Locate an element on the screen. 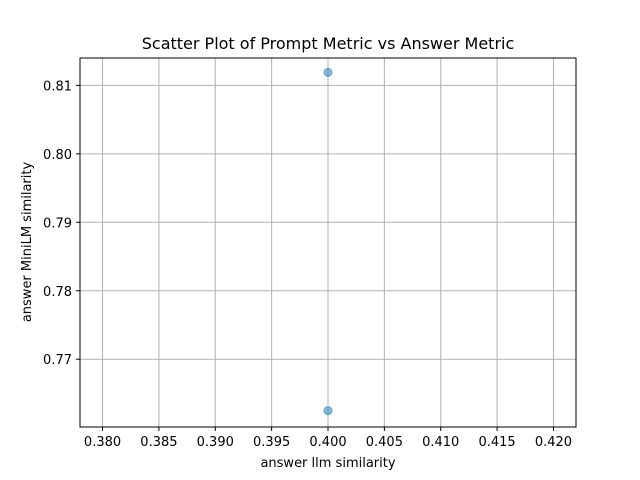 Image resolution: width=640 pixels, height=480 pixels. y-tick-label: 0.79 is located at coordinates (57, 223).